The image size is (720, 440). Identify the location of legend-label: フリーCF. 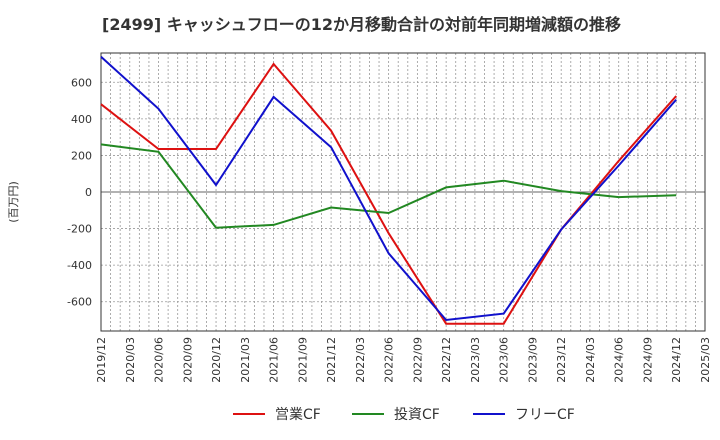
(545, 415).